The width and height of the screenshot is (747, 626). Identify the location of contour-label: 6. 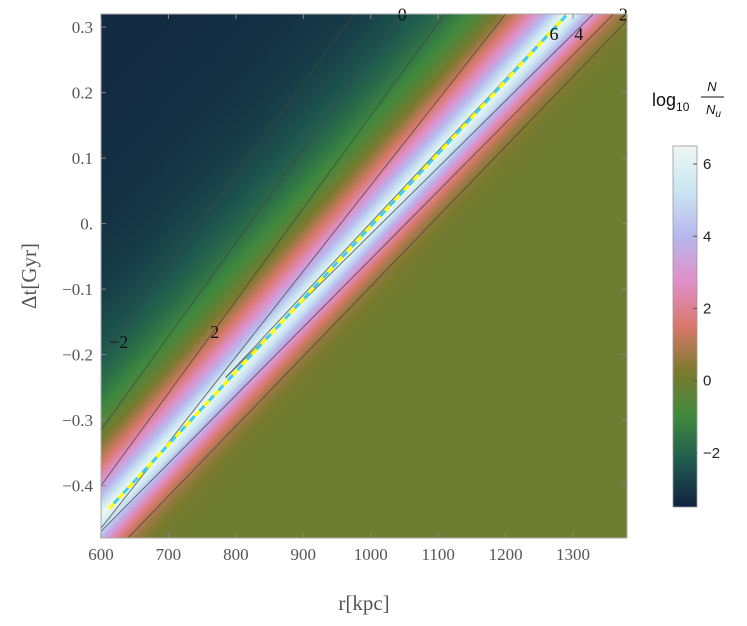
(553, 34).